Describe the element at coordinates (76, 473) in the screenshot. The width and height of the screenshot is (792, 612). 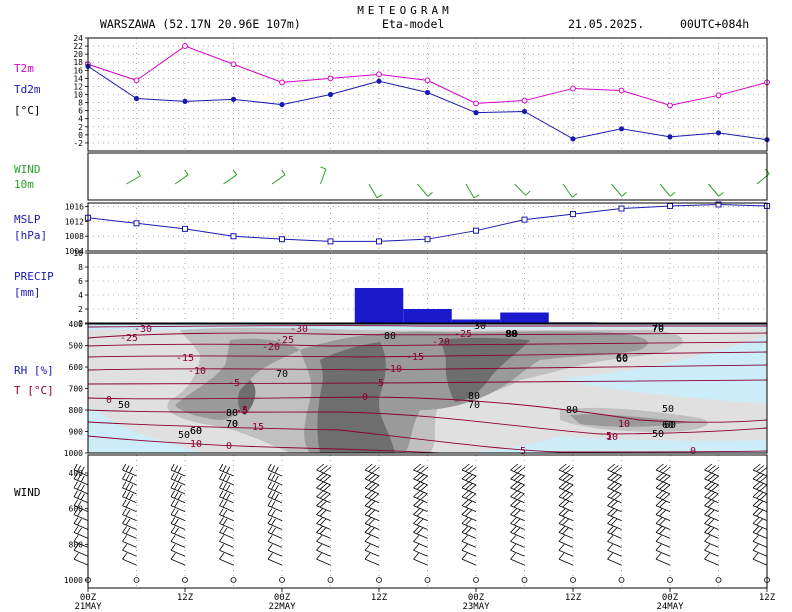
I see `y-tick-label: 400` at that location.